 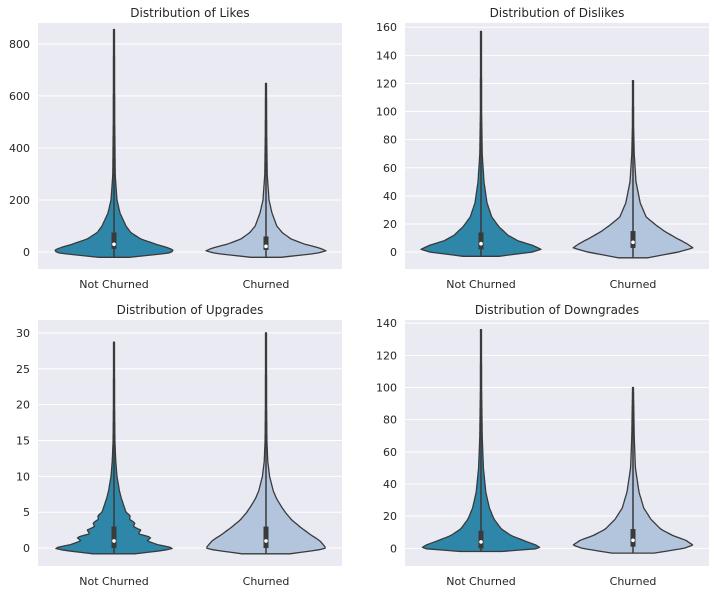 What do you see at coordinates (190, 310) in the screenshot?
I see `chart-title: Distribution of Upgrades` at bounding box center [190, 310].